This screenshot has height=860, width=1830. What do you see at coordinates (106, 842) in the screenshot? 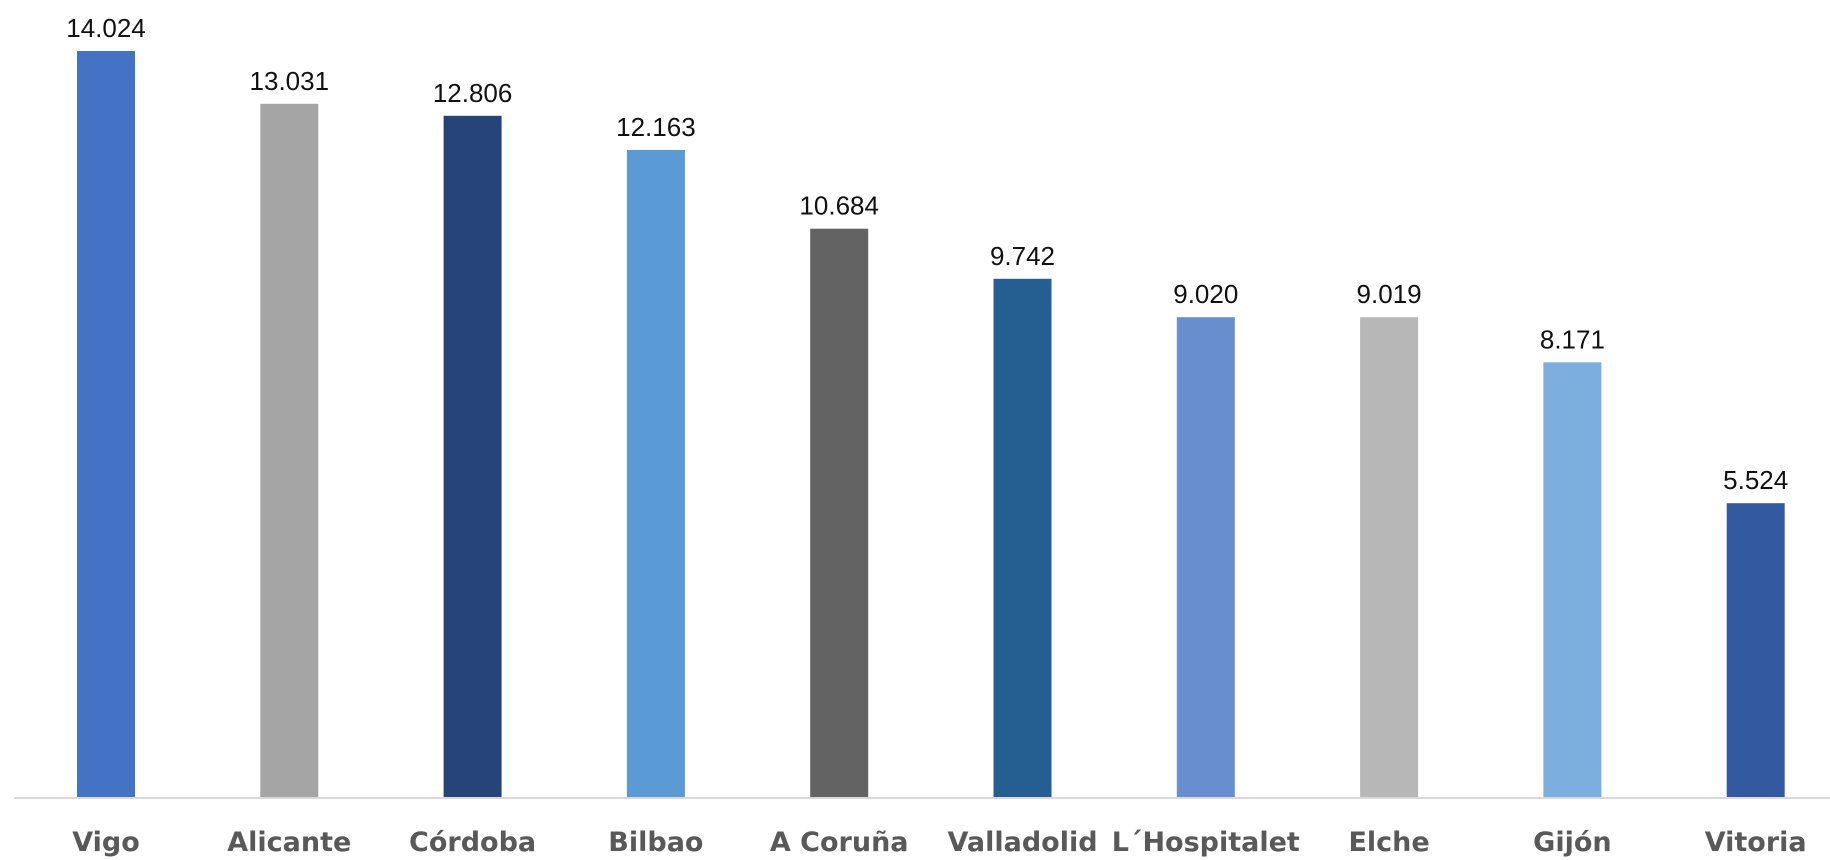
I see `category-label-1: Vigo` at bounding box center [106, 842].